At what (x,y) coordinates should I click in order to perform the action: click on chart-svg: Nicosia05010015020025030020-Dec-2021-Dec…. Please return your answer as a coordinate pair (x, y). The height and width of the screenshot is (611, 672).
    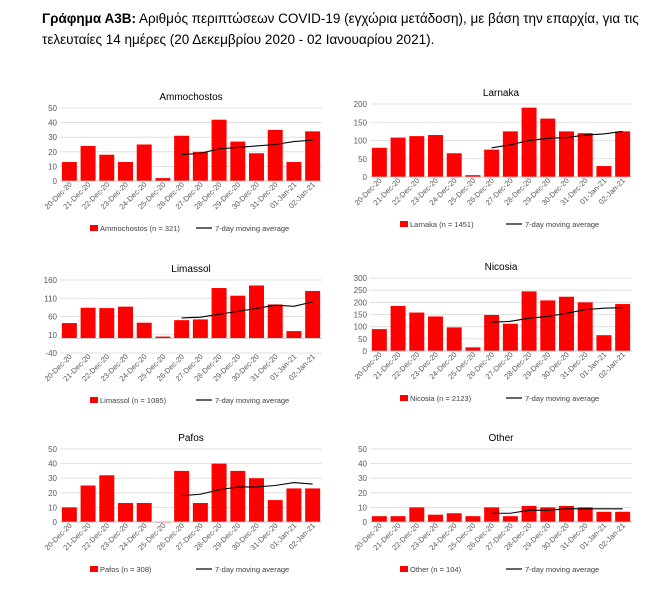
    Looking at the image, I should click on (492, 332).